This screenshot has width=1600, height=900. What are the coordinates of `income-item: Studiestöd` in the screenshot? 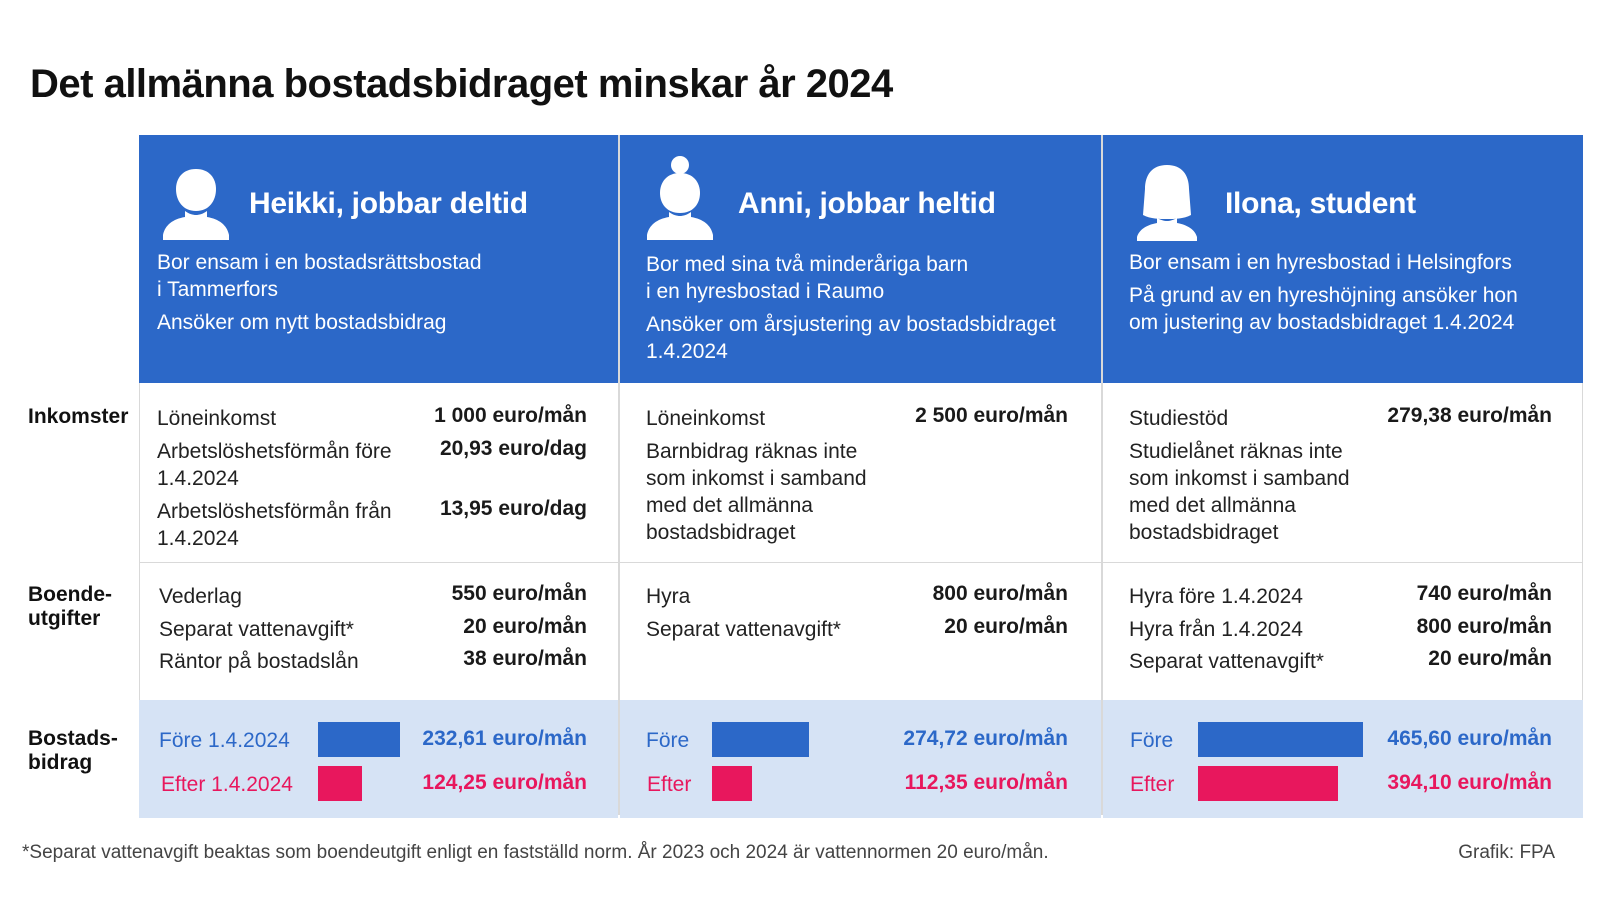 It's located at (1179, 418).